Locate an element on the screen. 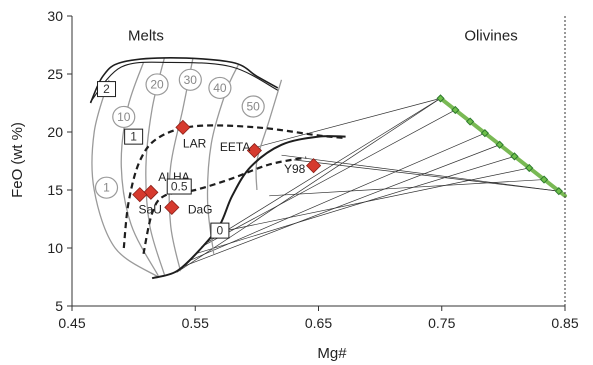  contour-circle-label-40: 40 is located at coordinates (220, 88).